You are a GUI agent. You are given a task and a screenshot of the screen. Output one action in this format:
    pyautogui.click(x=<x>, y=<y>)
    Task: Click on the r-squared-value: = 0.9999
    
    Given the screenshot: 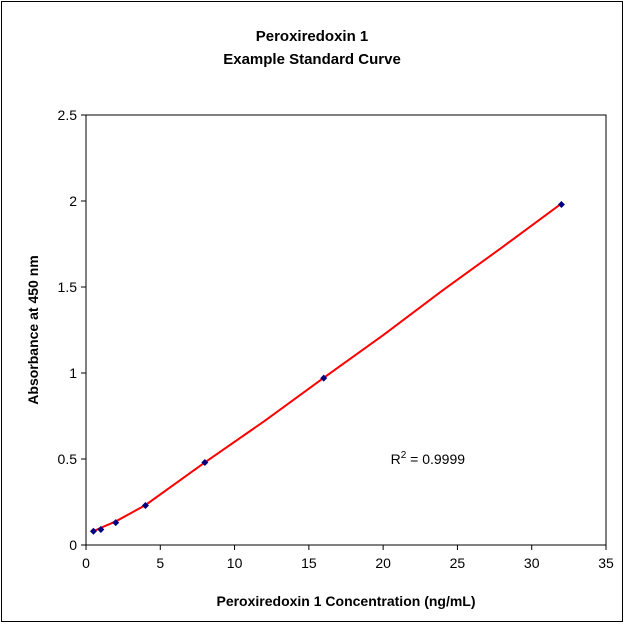 What is the action you would take?
    pyautogui.click(x=435, y=459)
    